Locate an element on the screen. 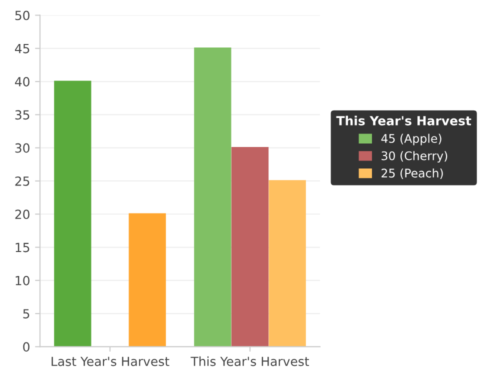 This screenshot has height=381, width=500. y-tick-label: 45 is located at coordinates (22, 49).